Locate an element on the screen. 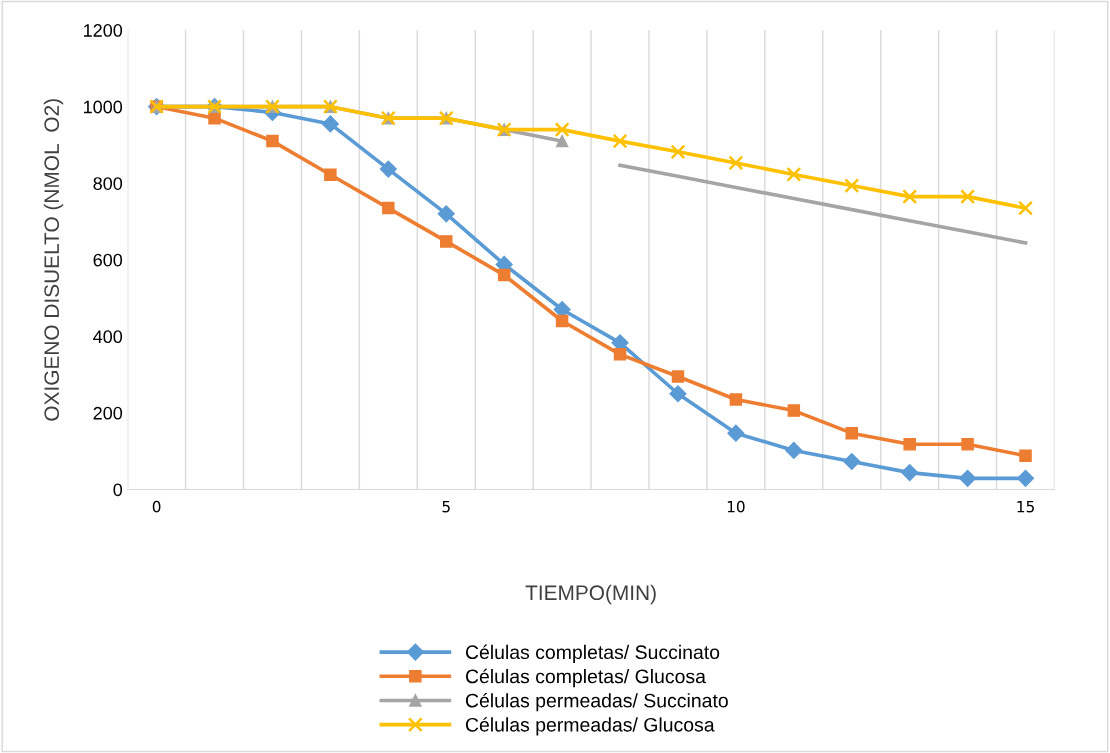  y-tick-label: 600 is located at coordinates (108, 260).